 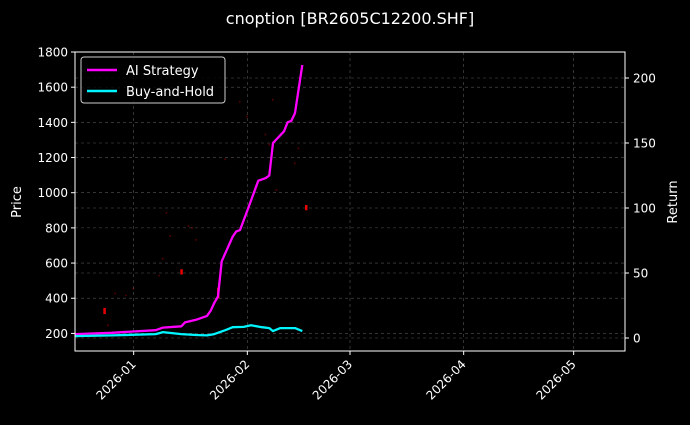 I want to click on y-tick-label: 200, so click(x=56, y=334).